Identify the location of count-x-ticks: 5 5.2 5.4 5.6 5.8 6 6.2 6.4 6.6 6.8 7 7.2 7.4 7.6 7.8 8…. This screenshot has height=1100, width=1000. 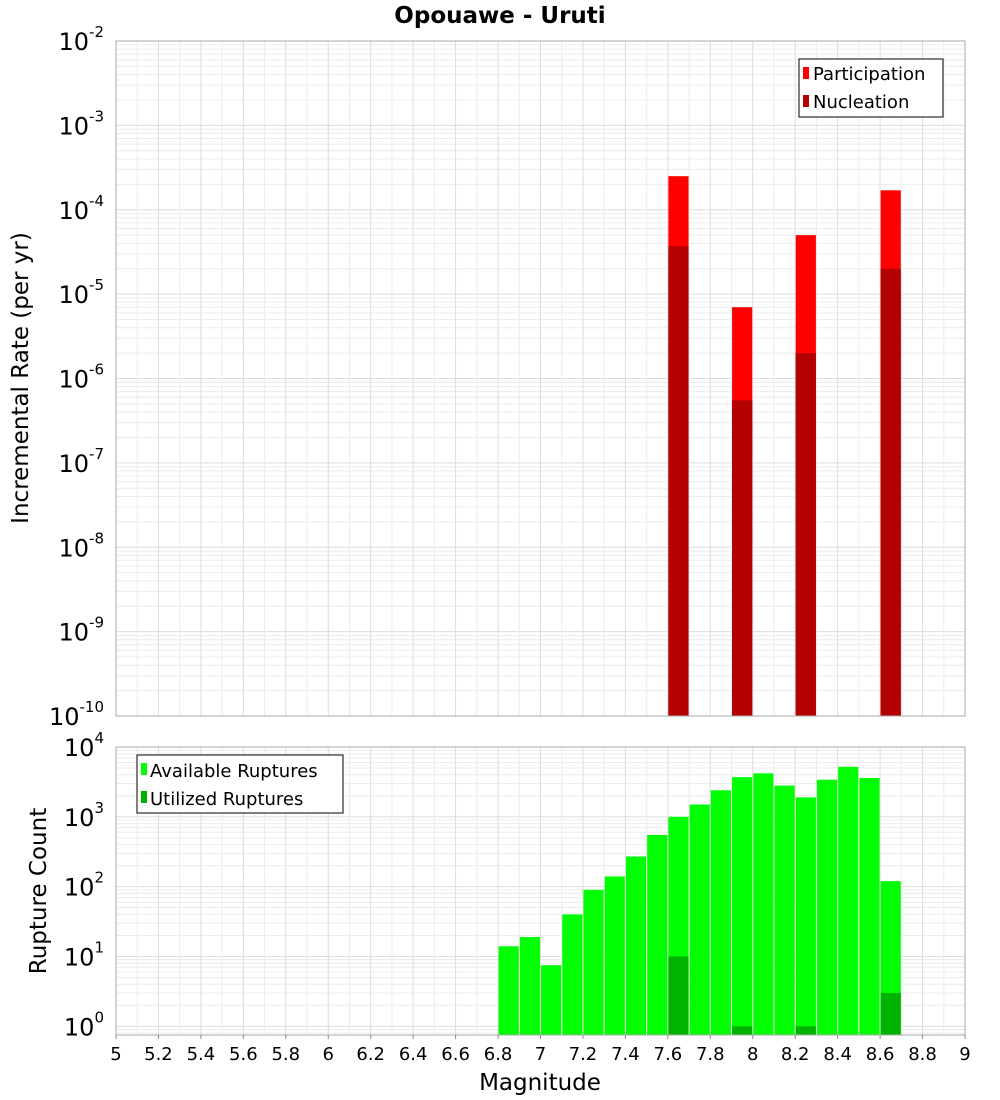
(540, 1050).